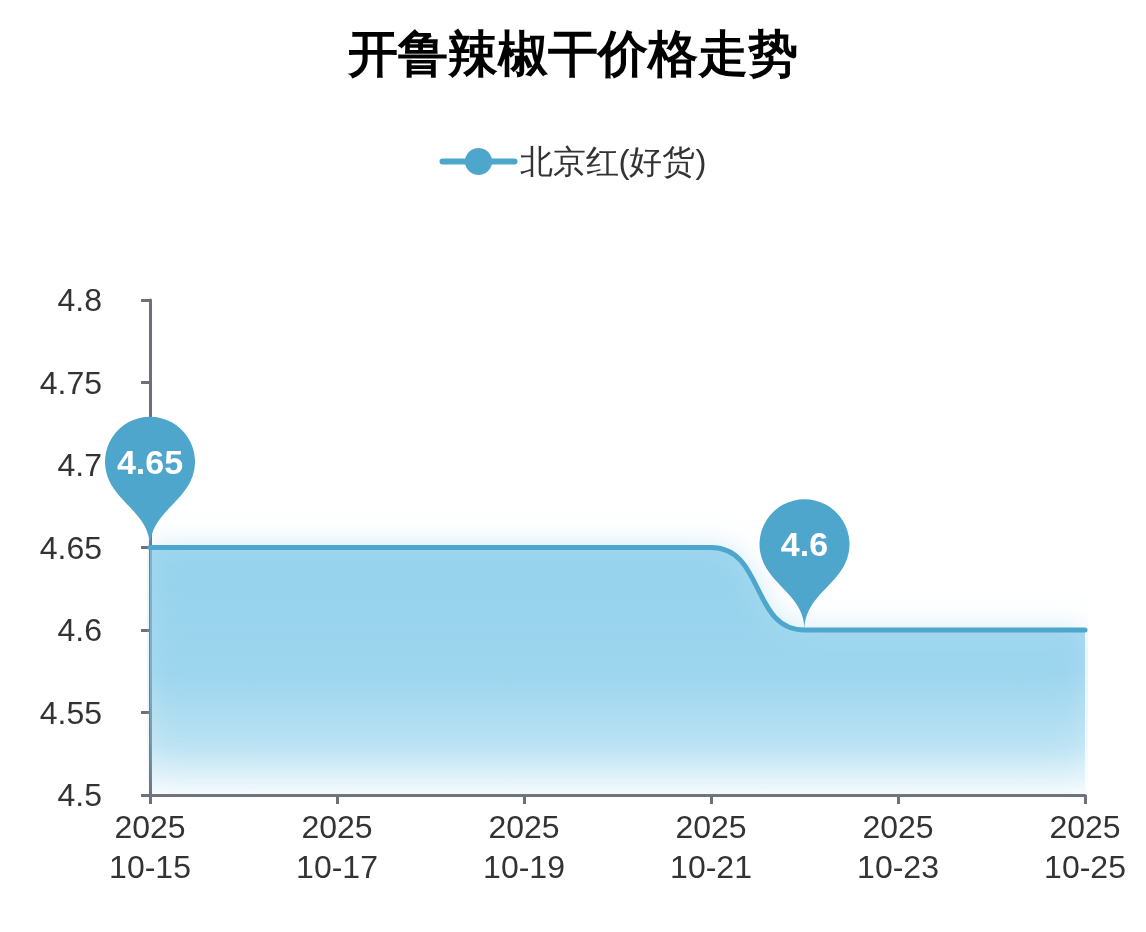 This screenshot has height=932, width=1146. What do you see at coordinates (337, 847) in the screenshot?
I see `x-tick-label: 2025 10-17` at bounding box center [337, 847].